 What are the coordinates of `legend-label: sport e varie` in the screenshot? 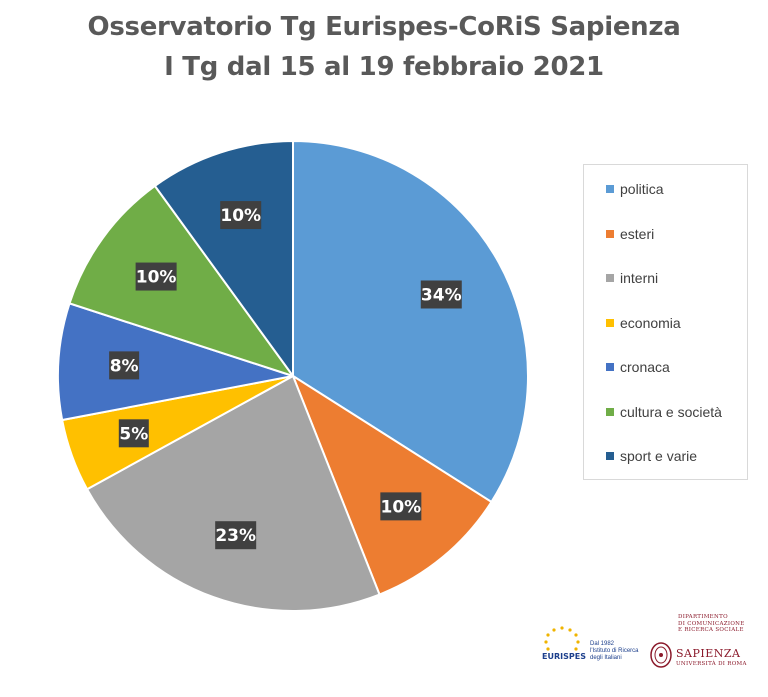 It's located at (659, 456).